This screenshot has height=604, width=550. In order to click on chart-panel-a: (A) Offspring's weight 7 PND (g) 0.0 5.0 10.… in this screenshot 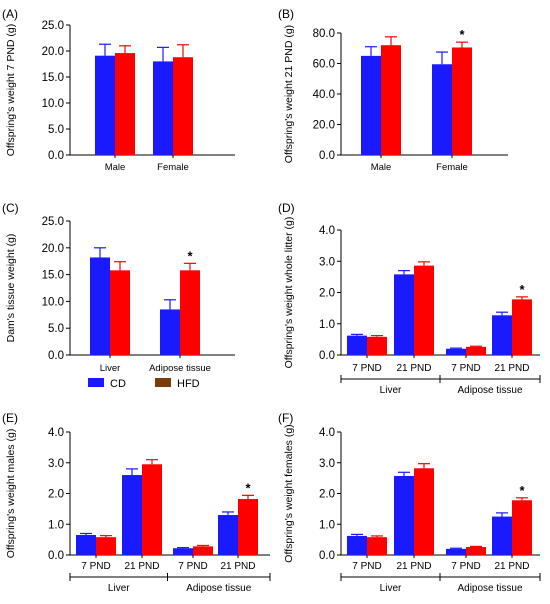, I will do `click(118, 90)`.